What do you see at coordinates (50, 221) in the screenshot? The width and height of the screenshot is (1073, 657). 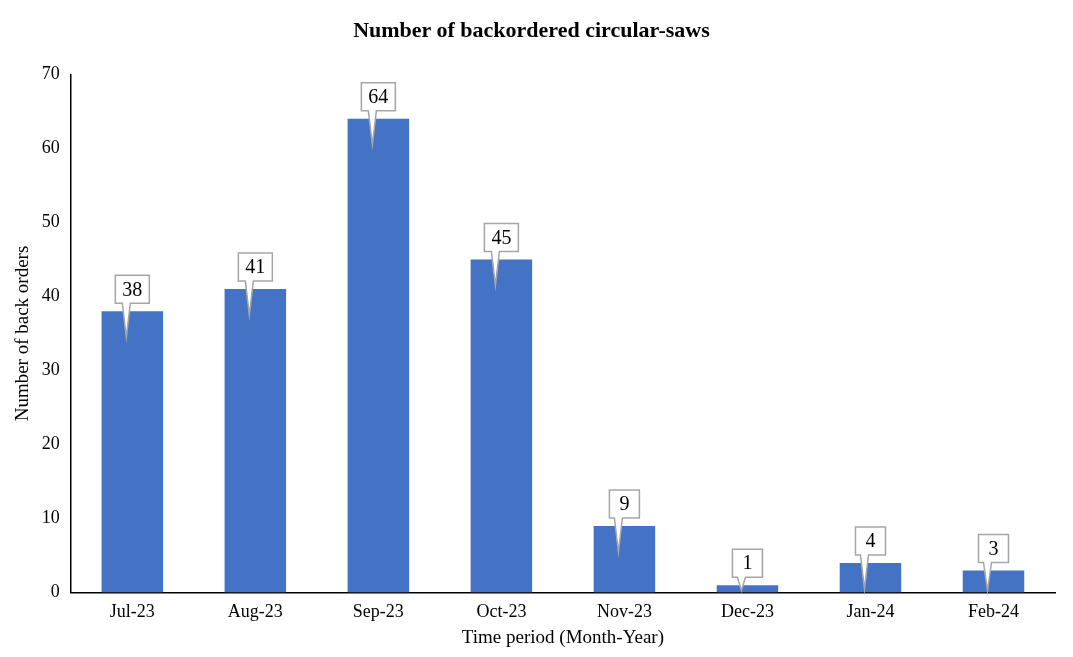 I see `y-tick-label: 50` at bounding box center [50, 221].